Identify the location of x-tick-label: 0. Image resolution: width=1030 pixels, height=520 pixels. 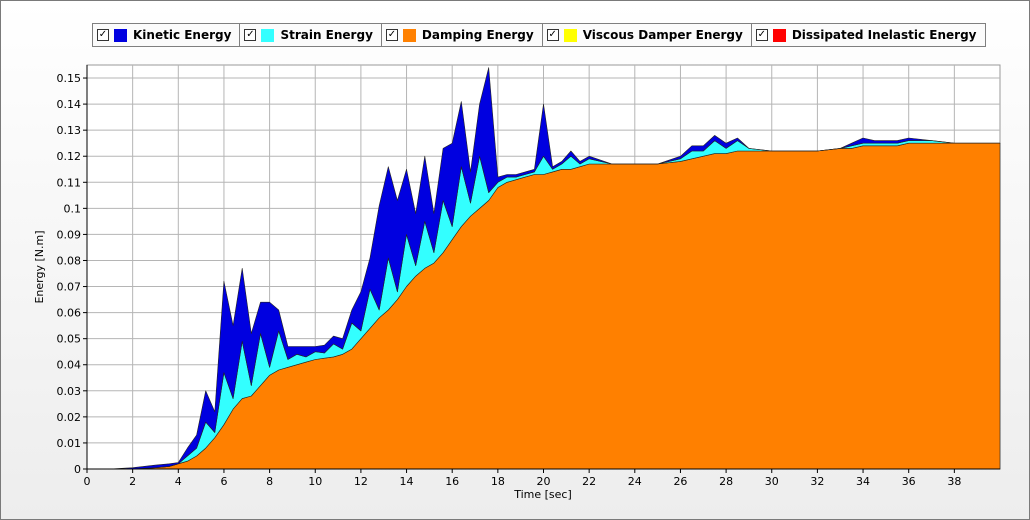
(87, 481).